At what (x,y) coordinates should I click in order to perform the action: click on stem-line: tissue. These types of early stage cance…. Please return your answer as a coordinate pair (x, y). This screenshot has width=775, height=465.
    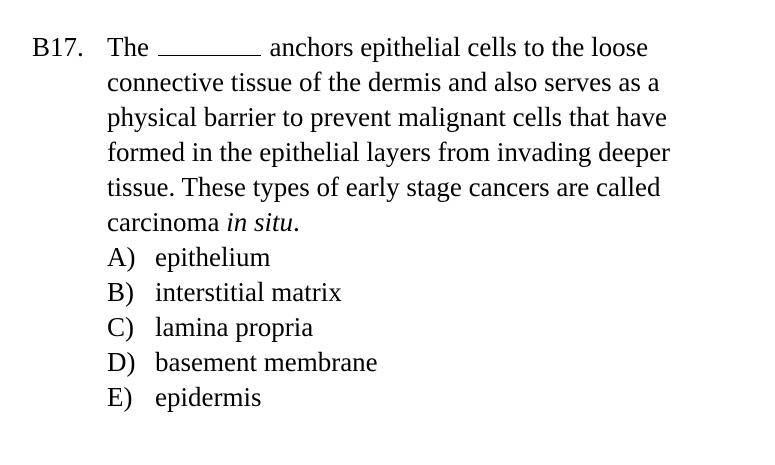
    Looking at the image, I should click on (384, 187).